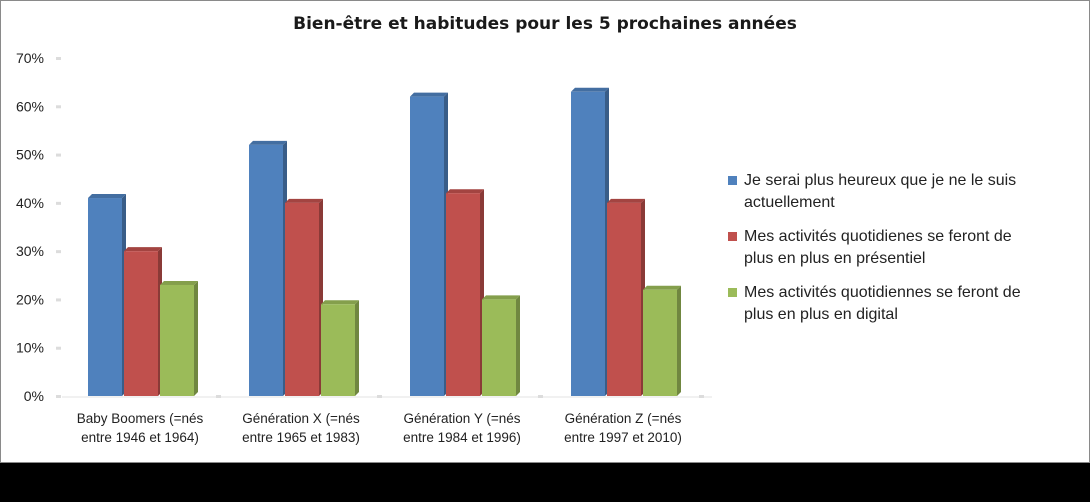 The width and height of the screenshot is (1090, 502). I want to click on x-category-label: entre 1984 et 1996), so click(462, 437).